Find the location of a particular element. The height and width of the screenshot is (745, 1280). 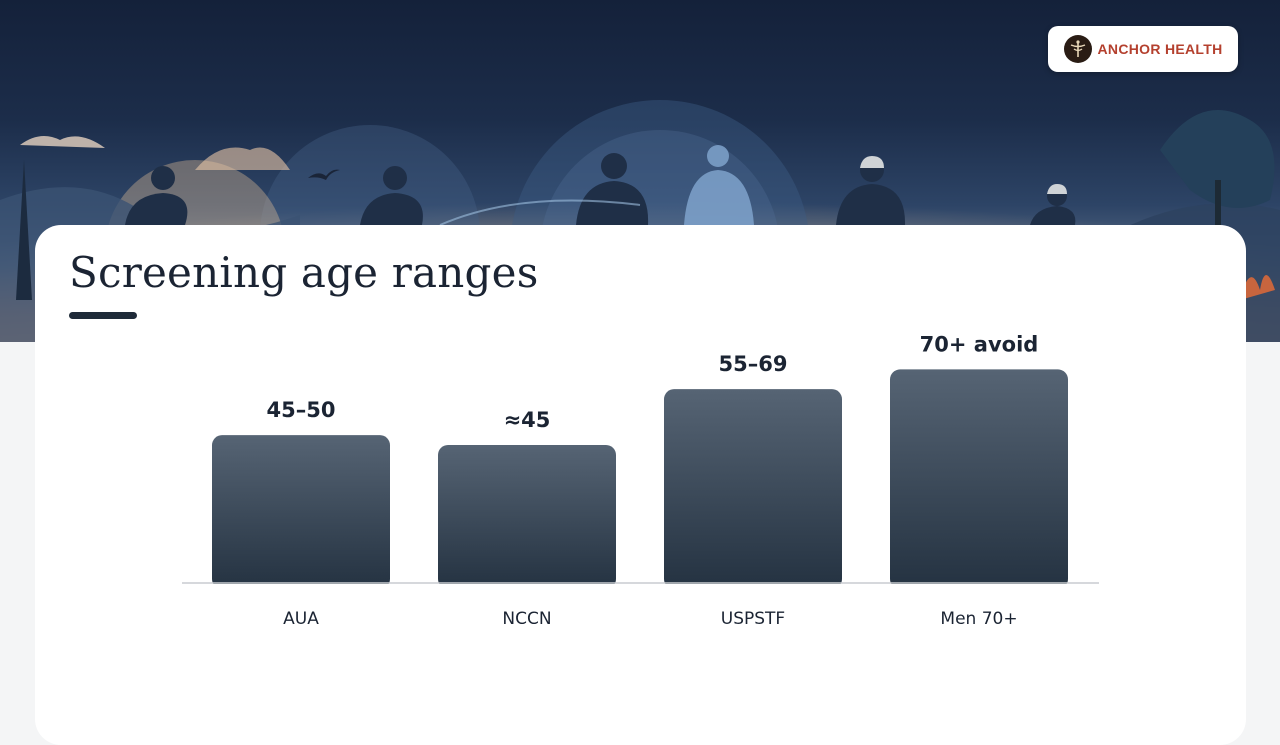

category-label: NCCN is located at coordinates (526, 619).